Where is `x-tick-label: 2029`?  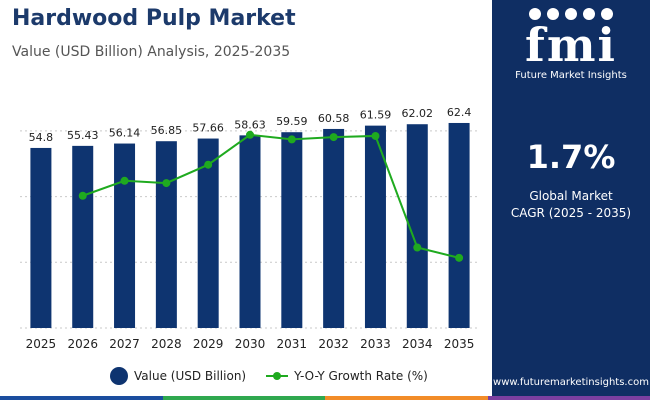 x-tick-label: 2029 is located at coordinates (208, 344).